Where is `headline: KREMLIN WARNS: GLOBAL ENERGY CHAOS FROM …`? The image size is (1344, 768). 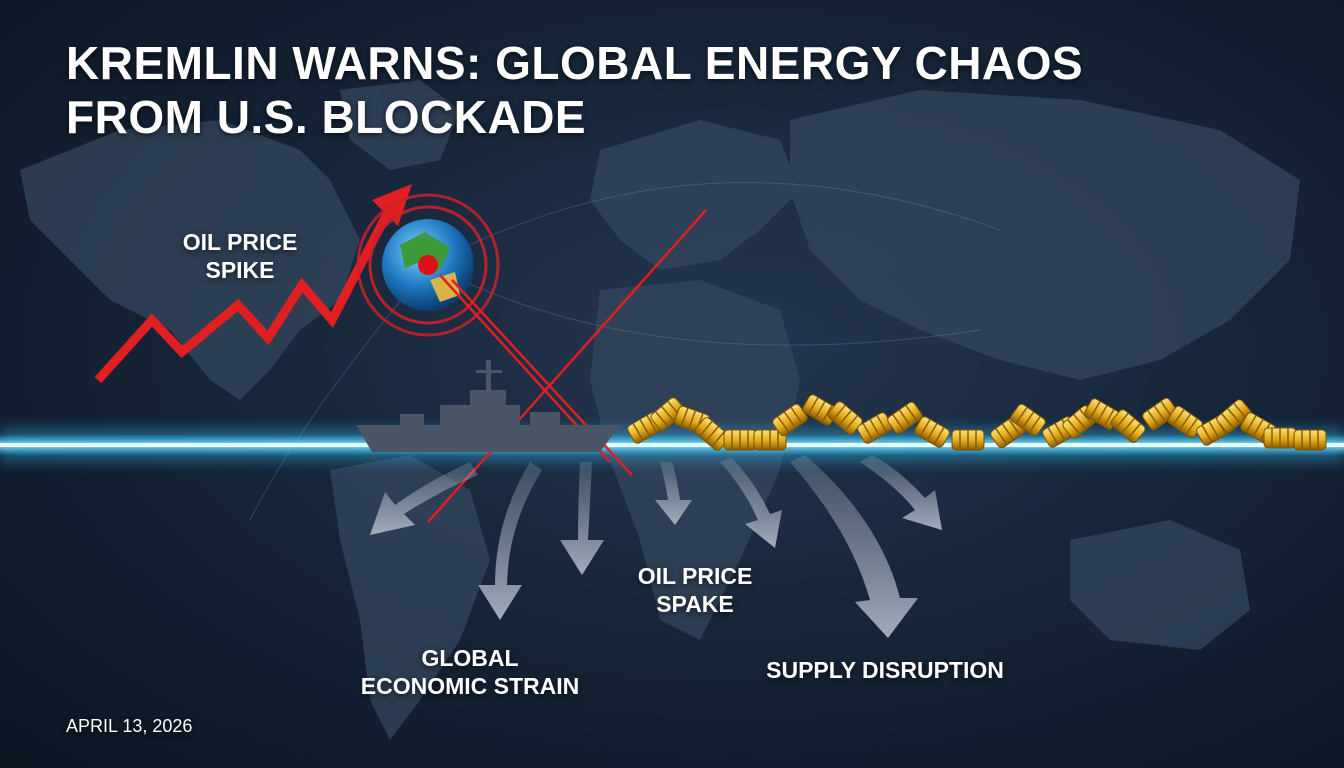 headline: KREMLIN WARNS: GLOBAL ENERGY CHAOS FROM … is located at coordinates (666, 90).